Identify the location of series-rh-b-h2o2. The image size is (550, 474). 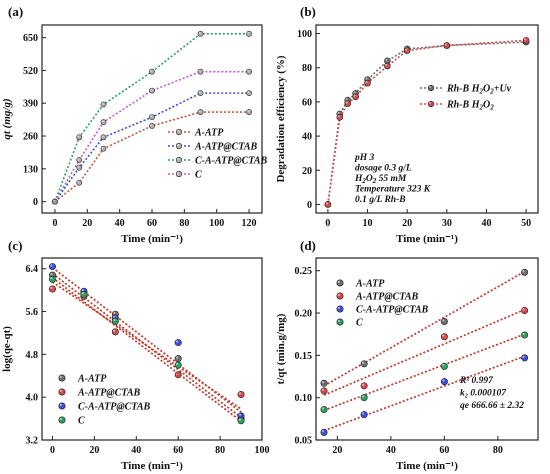
(427, 122).